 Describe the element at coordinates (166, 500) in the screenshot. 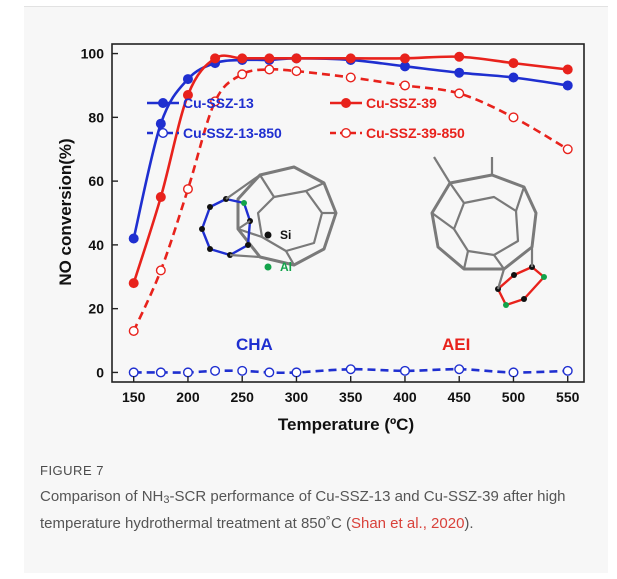

I see `caption-subscript: 3` at that location.